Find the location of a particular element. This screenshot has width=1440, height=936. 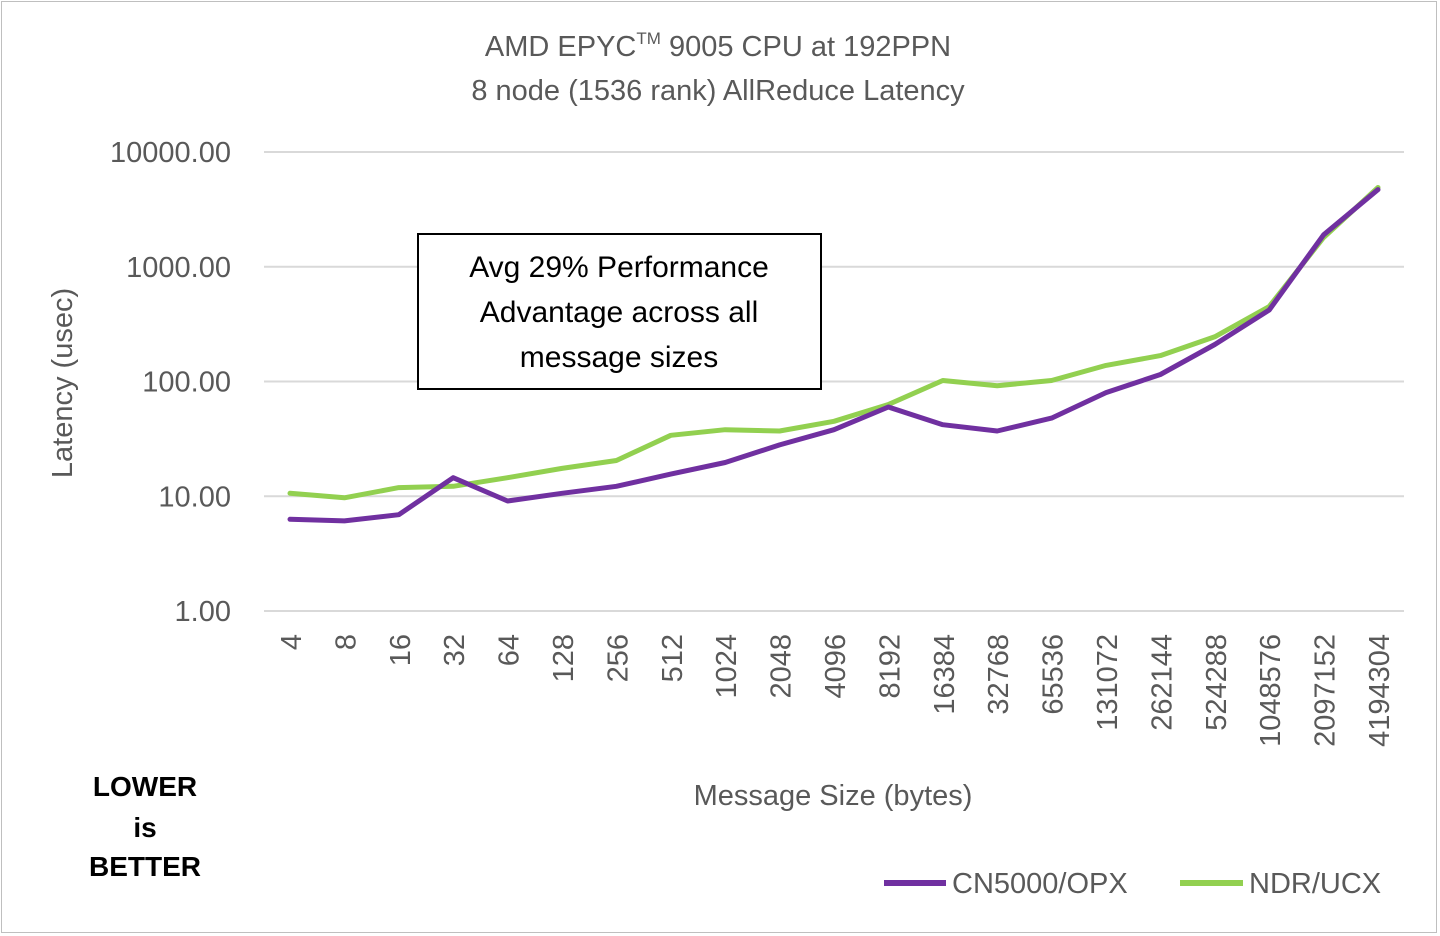

note-line-2: is is located at coordinates (144, 827).